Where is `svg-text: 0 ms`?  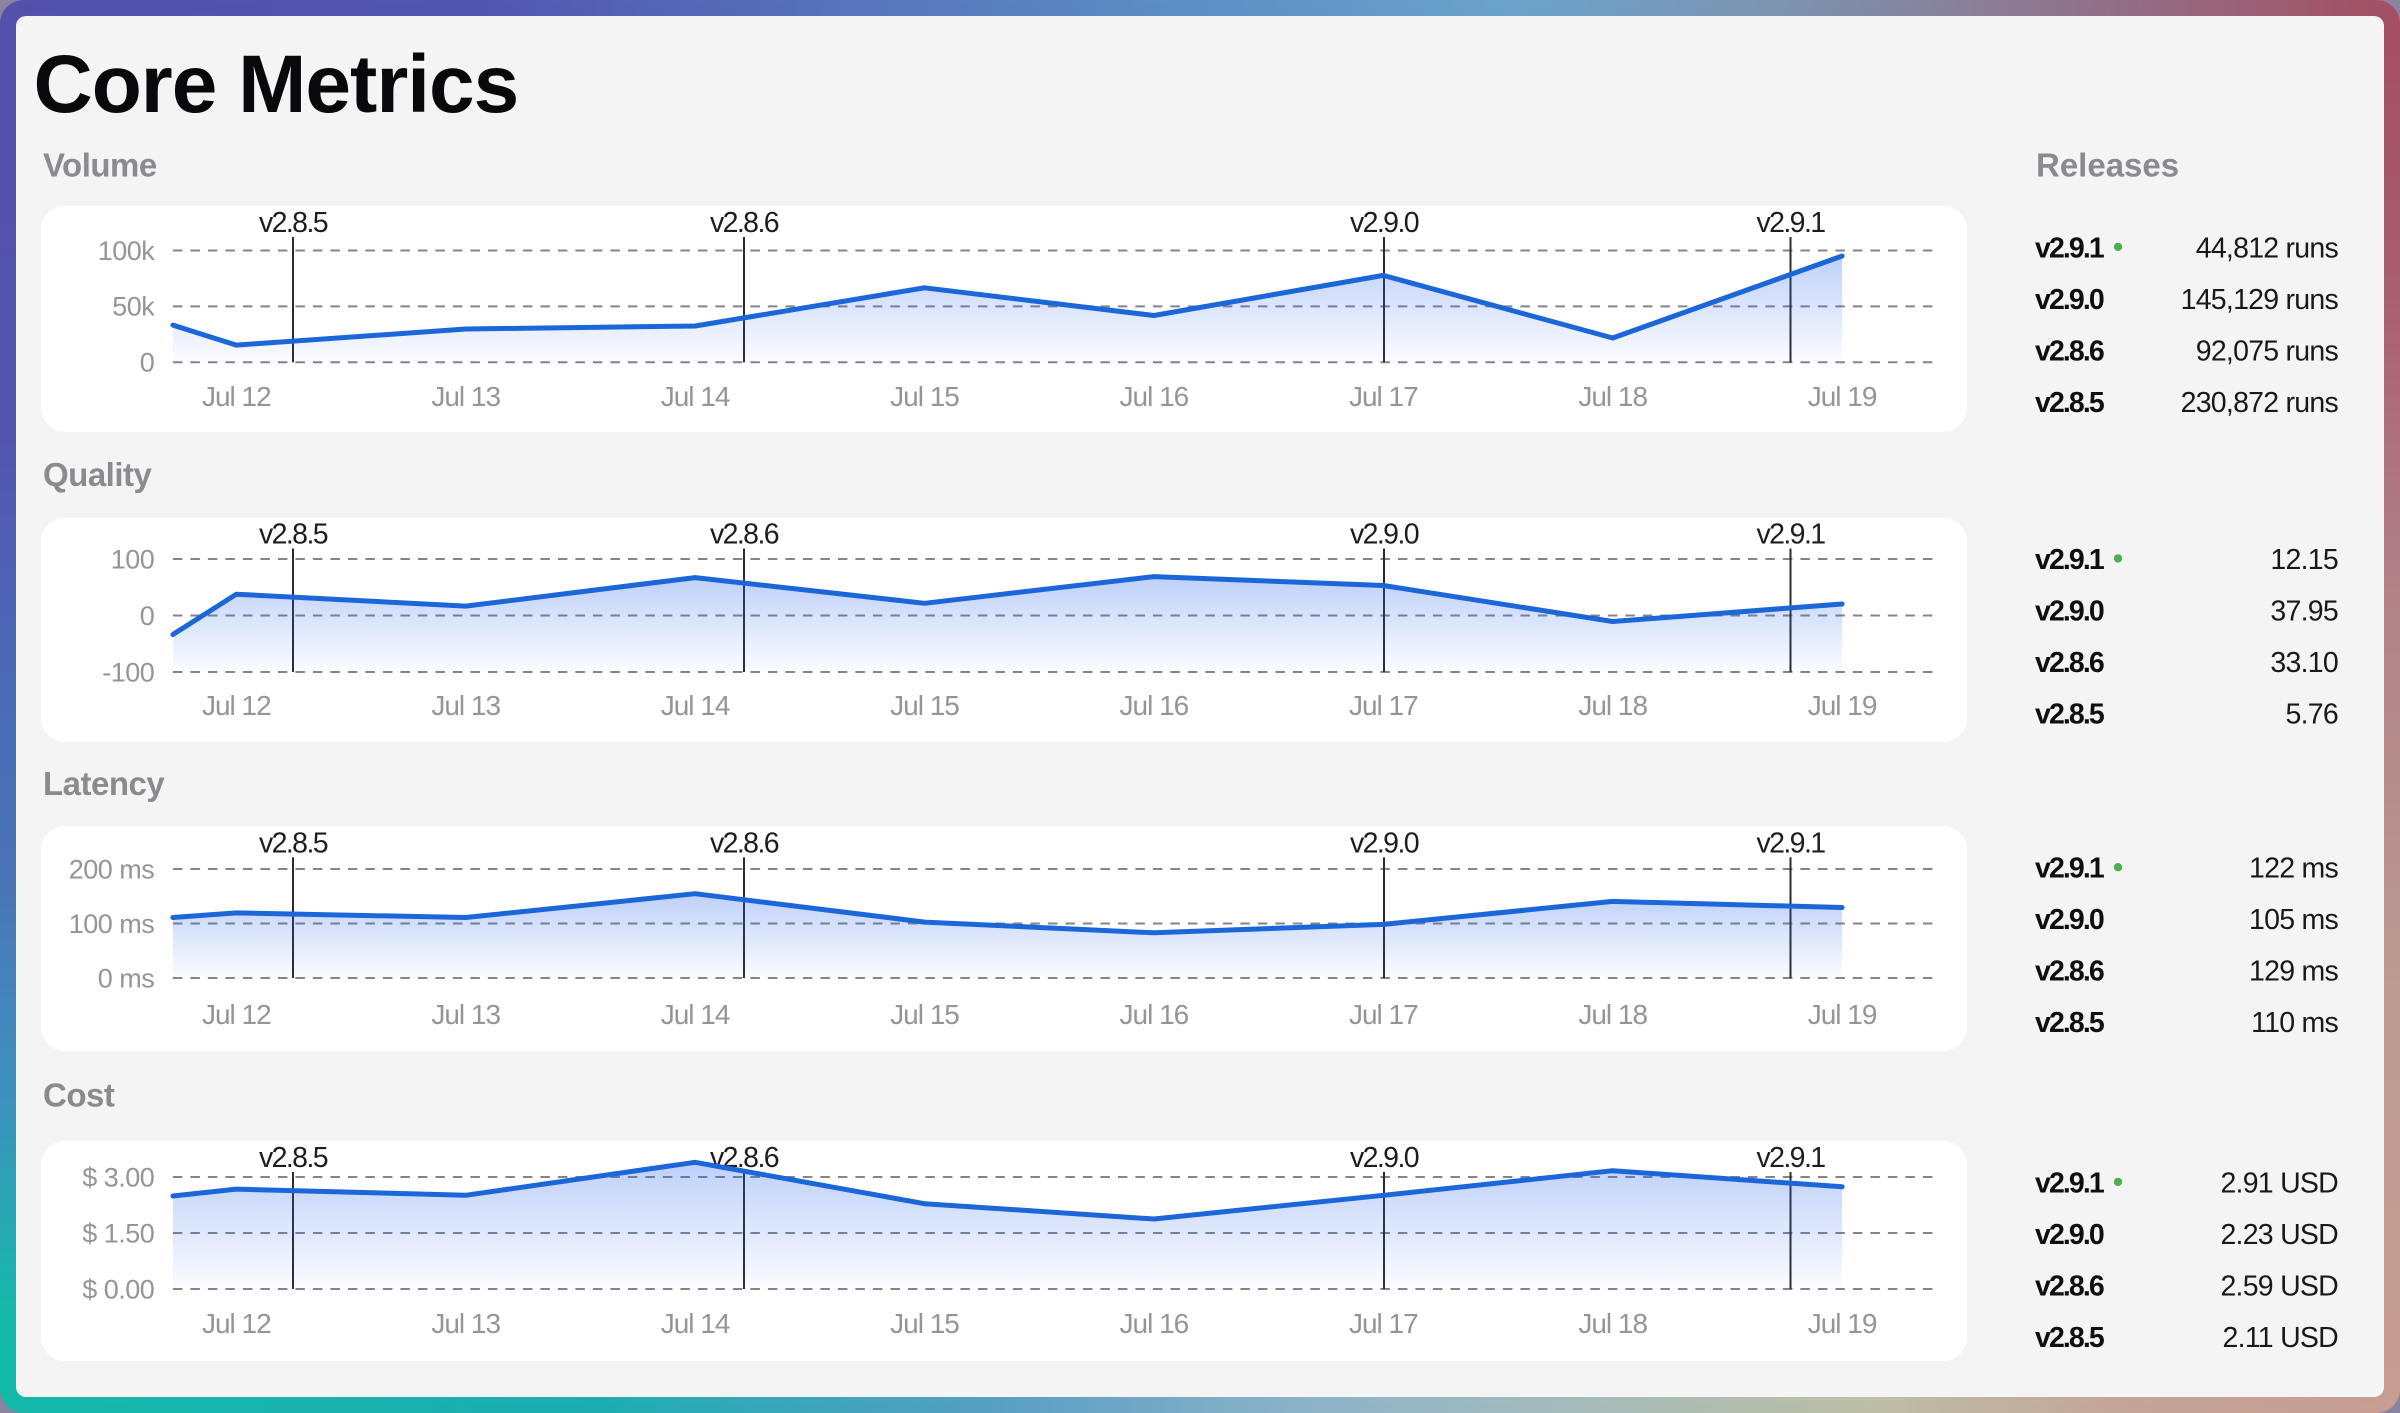
svg-text: 0 ms is located at coordinates (126, 978).